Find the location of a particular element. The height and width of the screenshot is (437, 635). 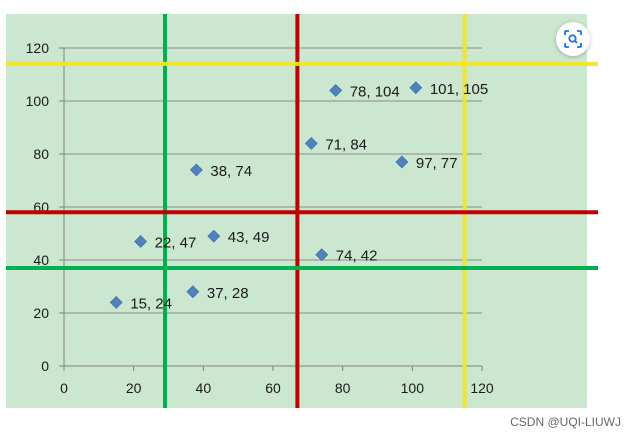

data-label: 74, 42 is located at coordinates (357, 256).